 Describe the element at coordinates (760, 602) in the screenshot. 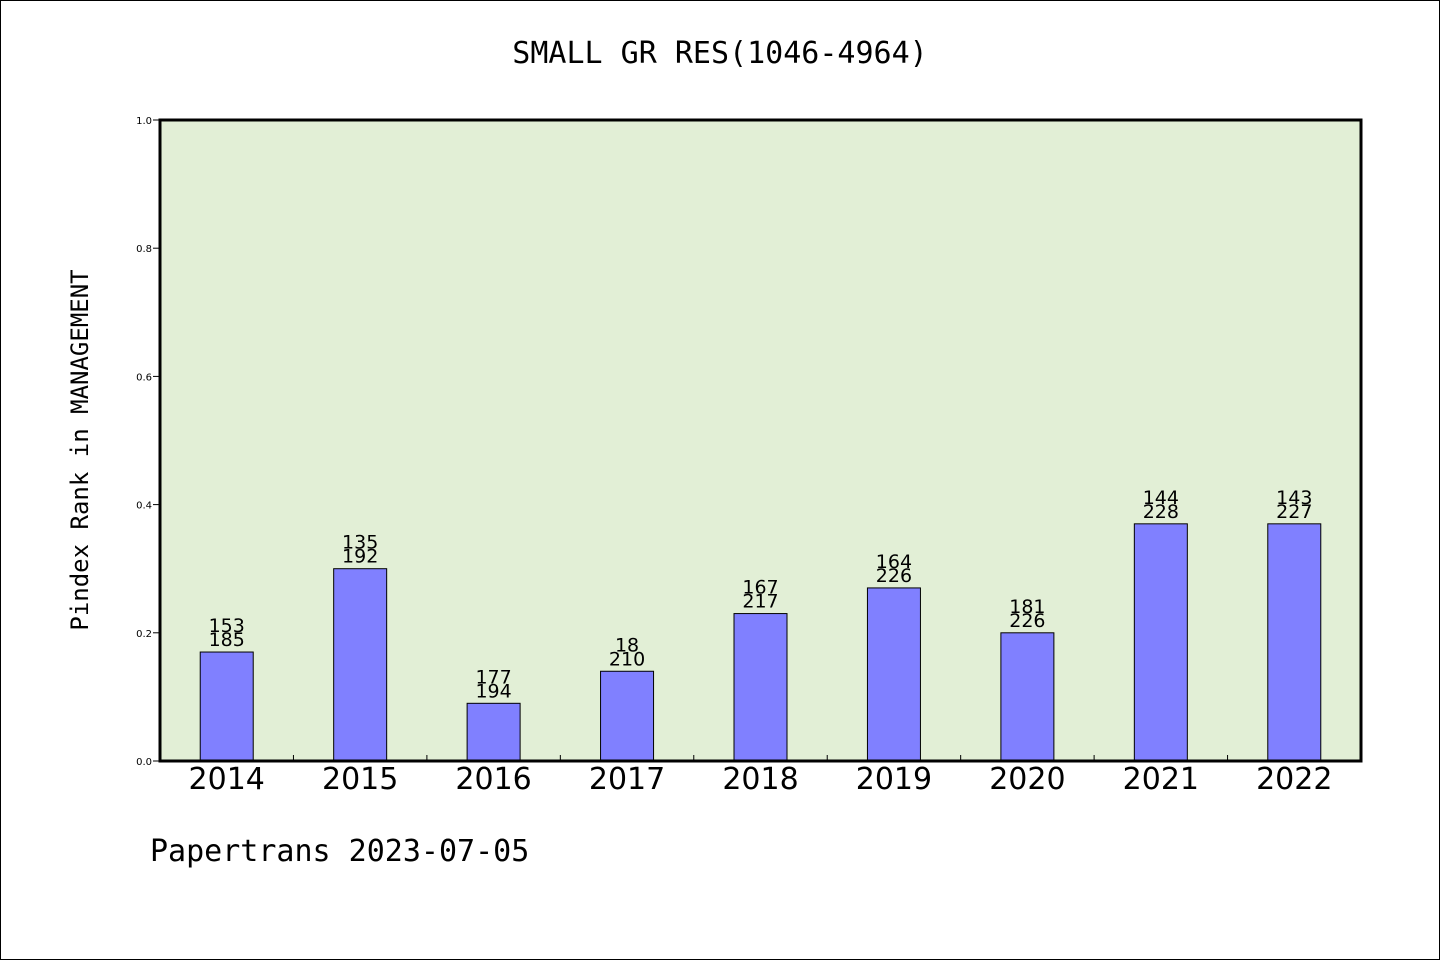

I see `bar-label-bottom: 217` at that location.